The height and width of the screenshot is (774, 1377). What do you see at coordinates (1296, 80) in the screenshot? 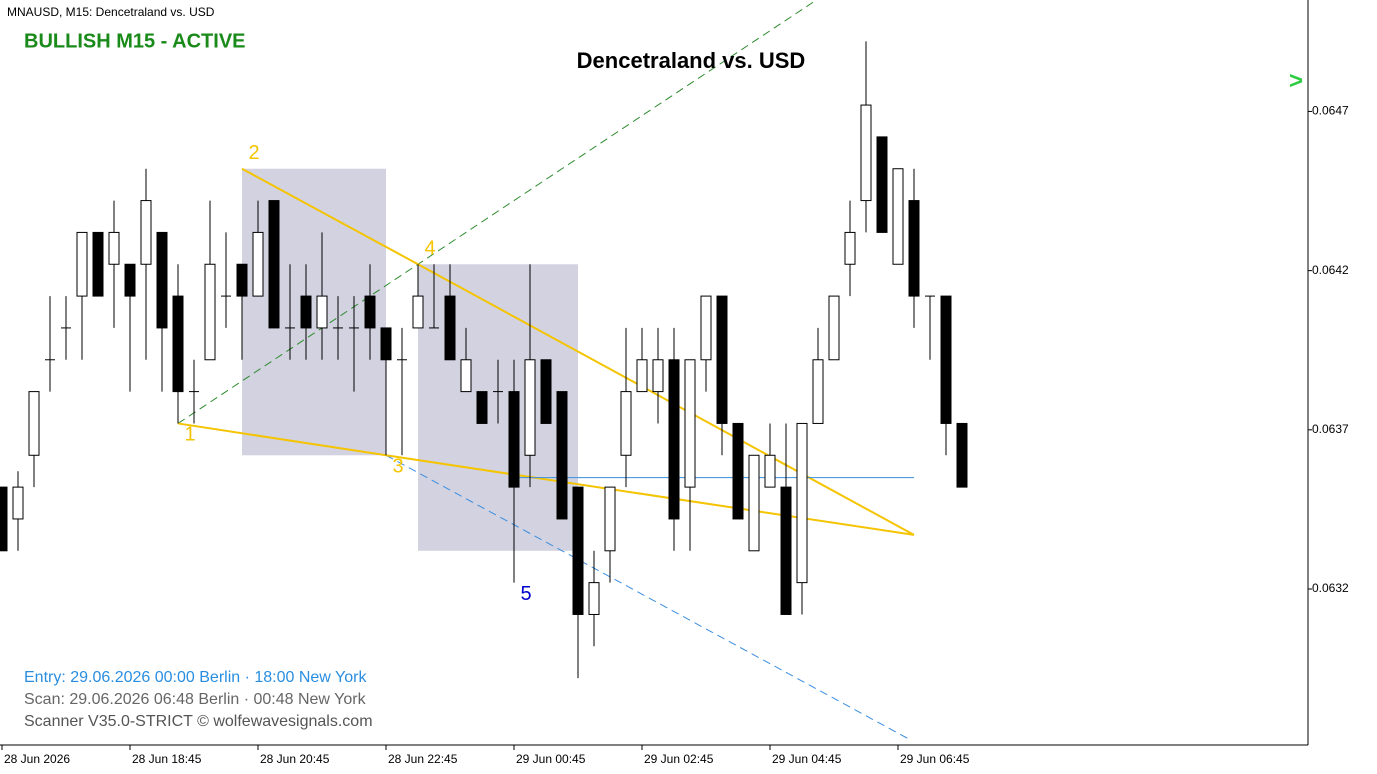
I see `signal-marker: >` at bounding box center [1296, 80].